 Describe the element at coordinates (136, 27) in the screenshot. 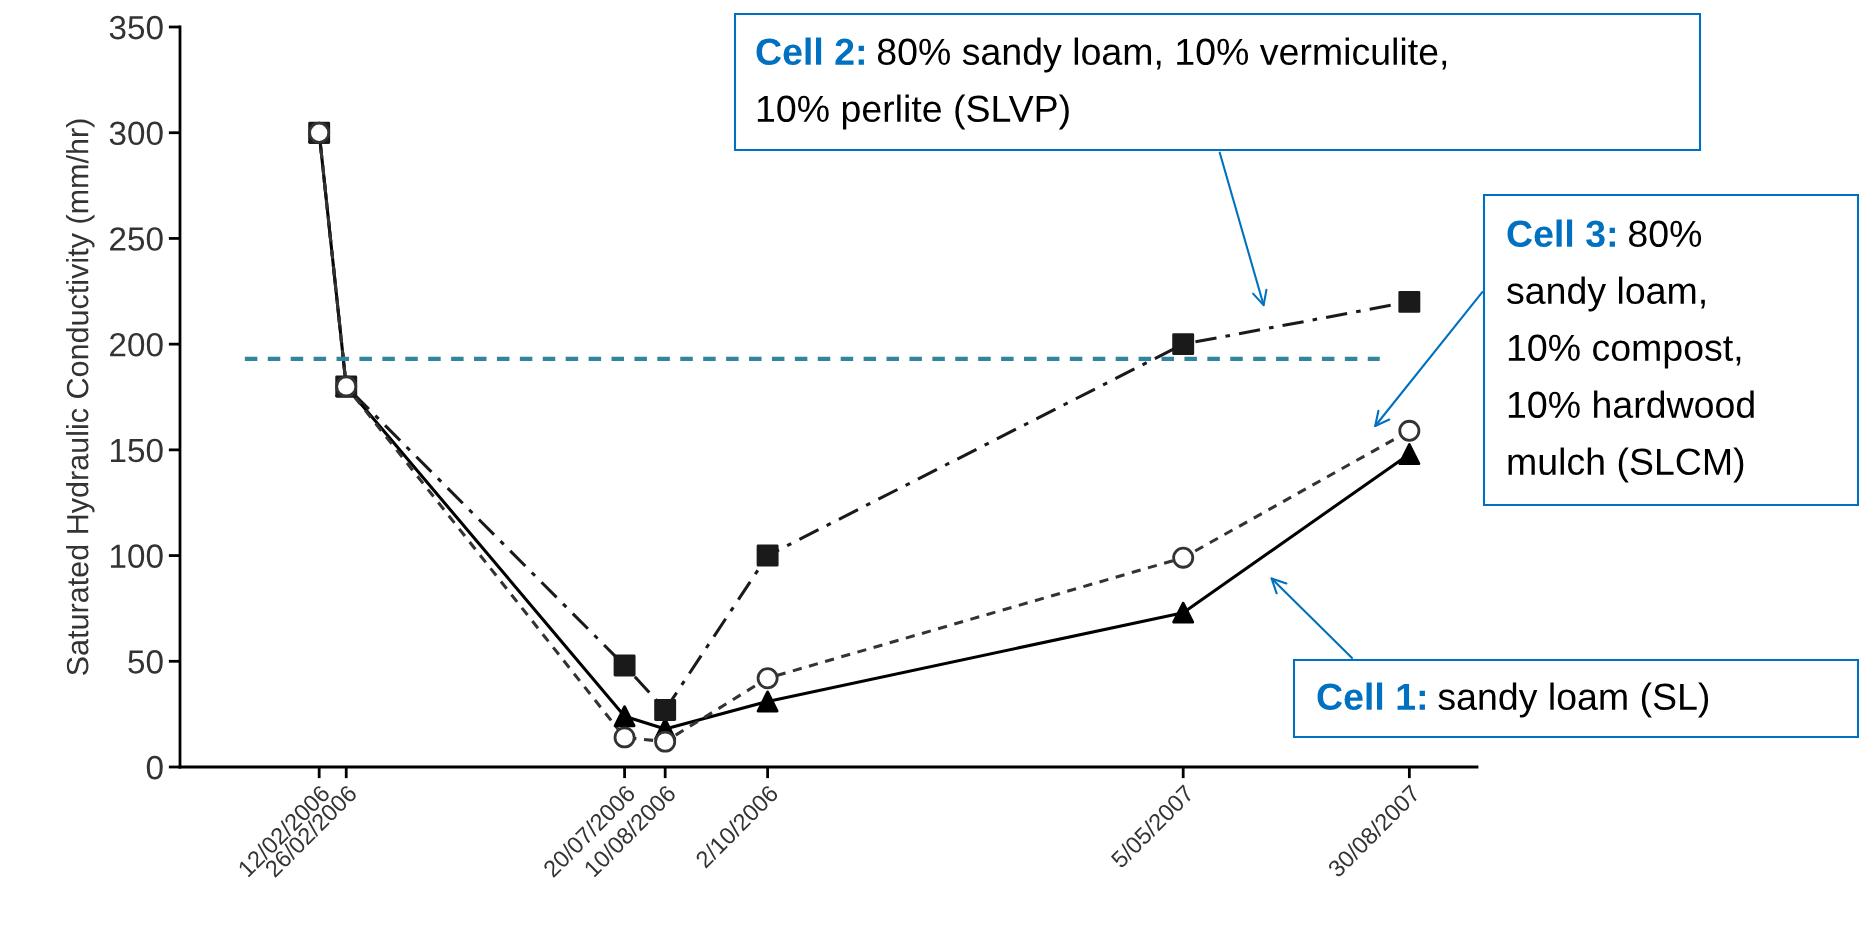

I see `y-tick-label: 350` at that location.